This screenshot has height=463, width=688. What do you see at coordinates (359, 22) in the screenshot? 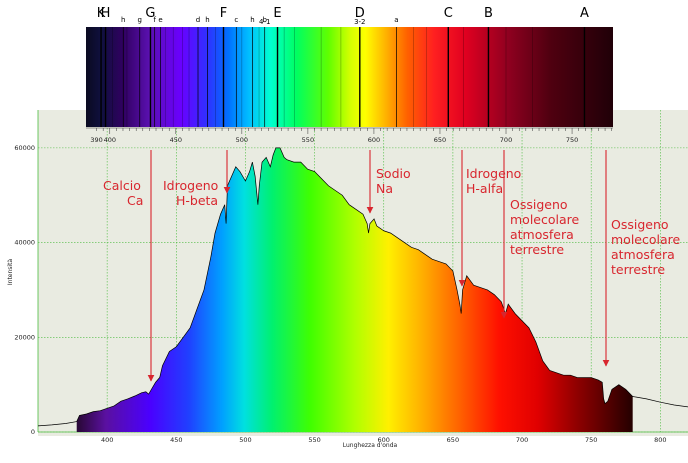
I see `line-letter: 3-2` at bounding box center [359, 22].